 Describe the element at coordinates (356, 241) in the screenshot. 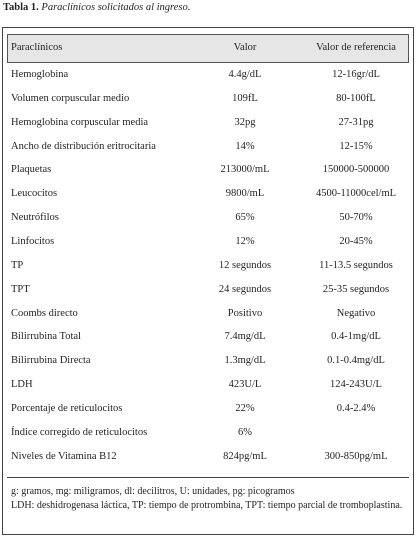

I see `table-cell: 20-45%` at that location.